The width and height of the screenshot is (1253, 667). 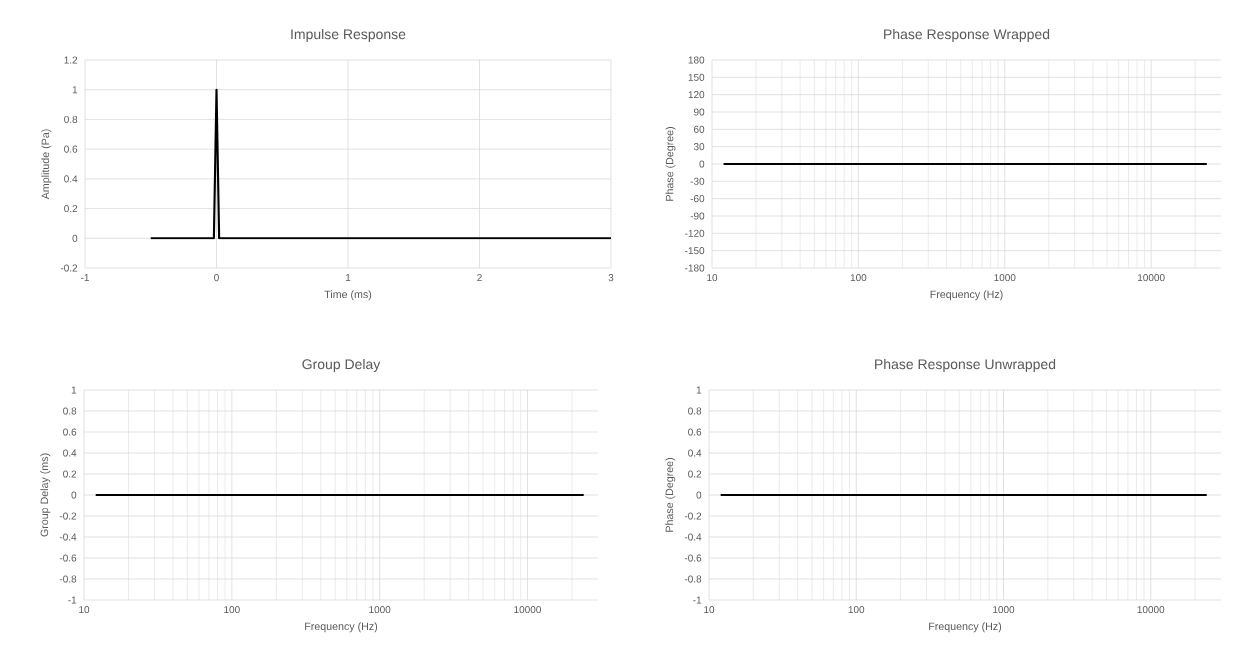 What do you see at coordinates (695, 233) in the screenshot?
I see `y-tick-label: -120` at bounding box center [695, 233].